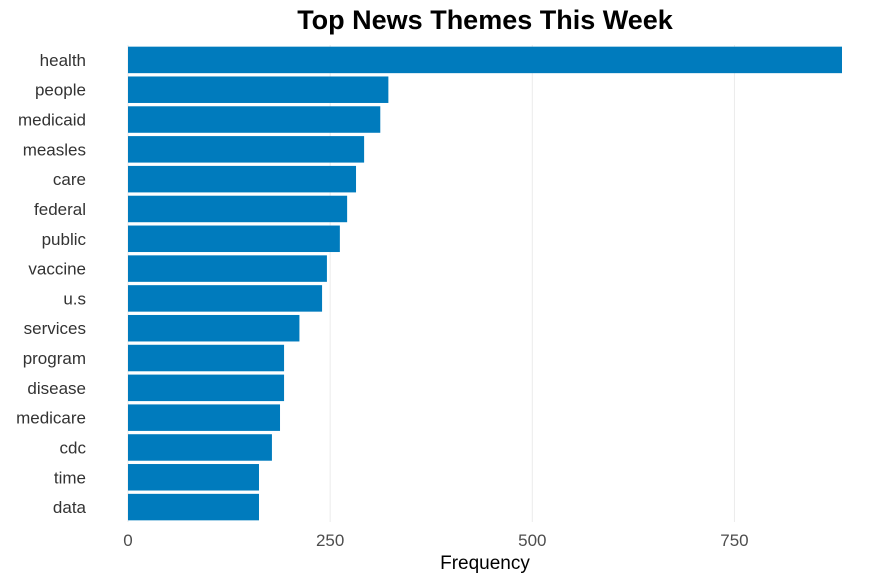  I want to click on chart-title: Top News Themes This Week, so click(485, 20).